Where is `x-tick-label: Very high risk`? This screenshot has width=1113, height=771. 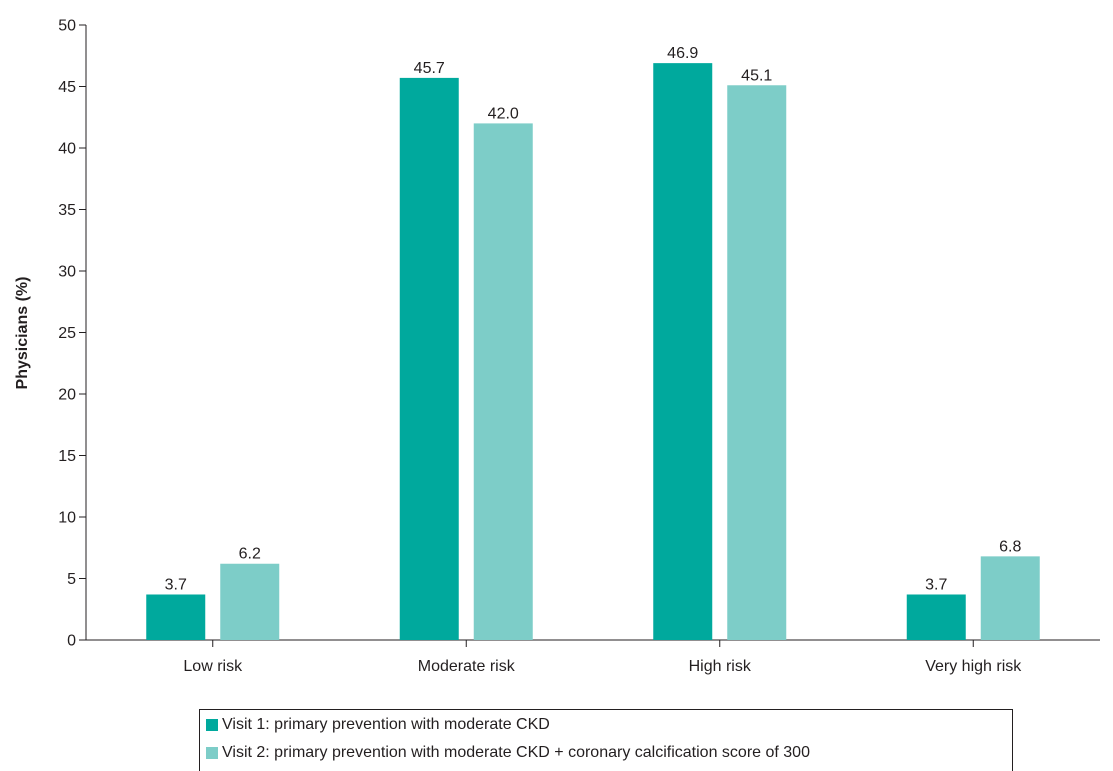 x-tick-label: Very high risk is located at coordinates (973, 666).